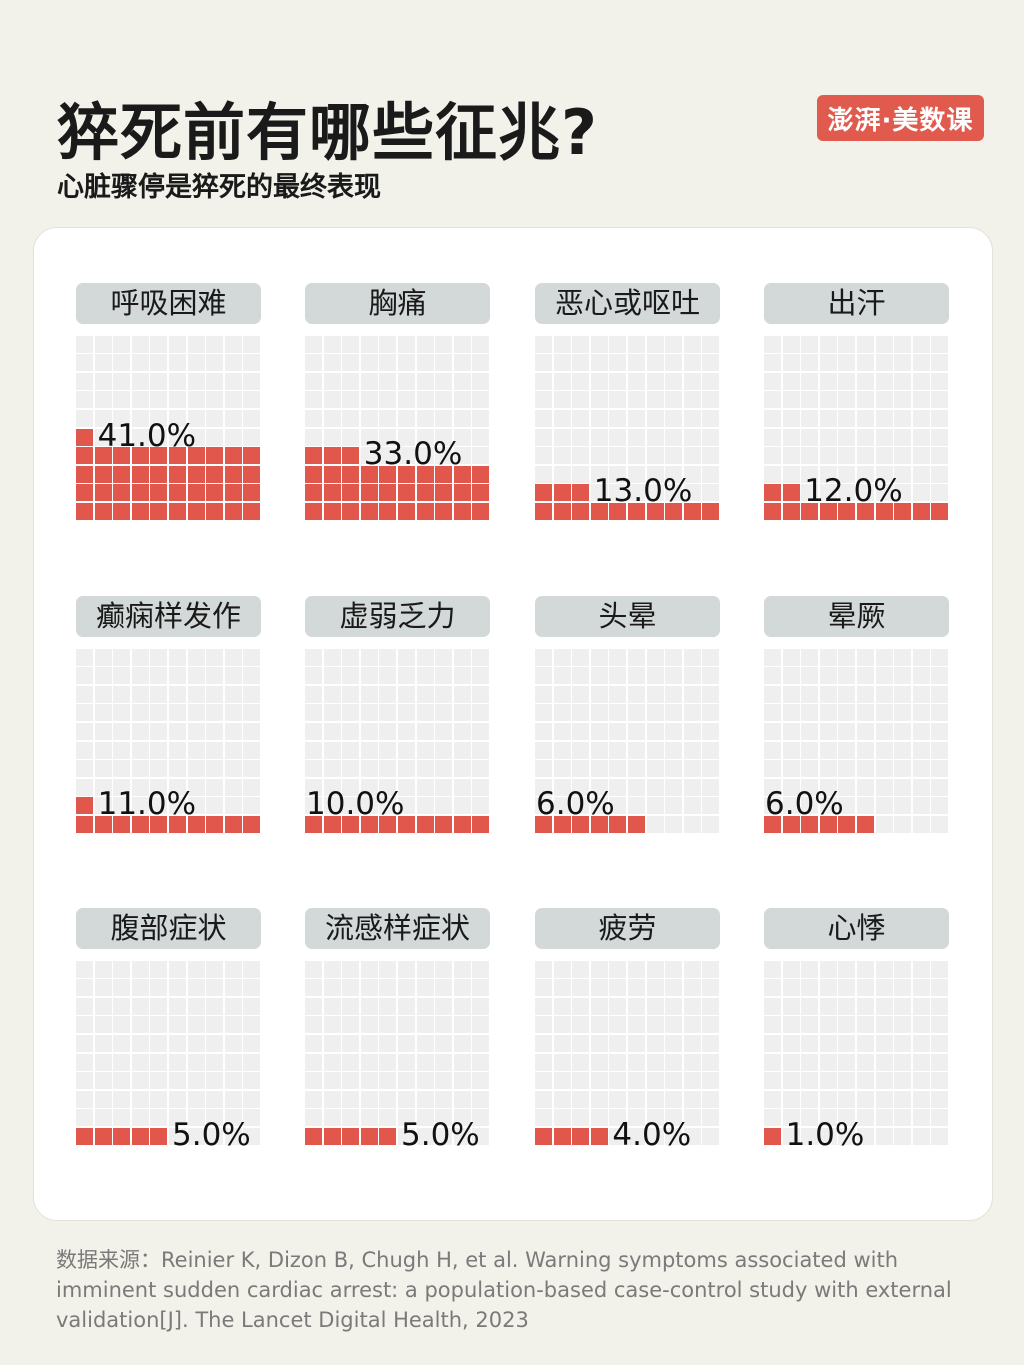  What do you see at coordinates (219, 187) in the screenshot?
I see `page-subtitle: 心脏骤停是猝死的最终表现` at bounding box center [219, 187].